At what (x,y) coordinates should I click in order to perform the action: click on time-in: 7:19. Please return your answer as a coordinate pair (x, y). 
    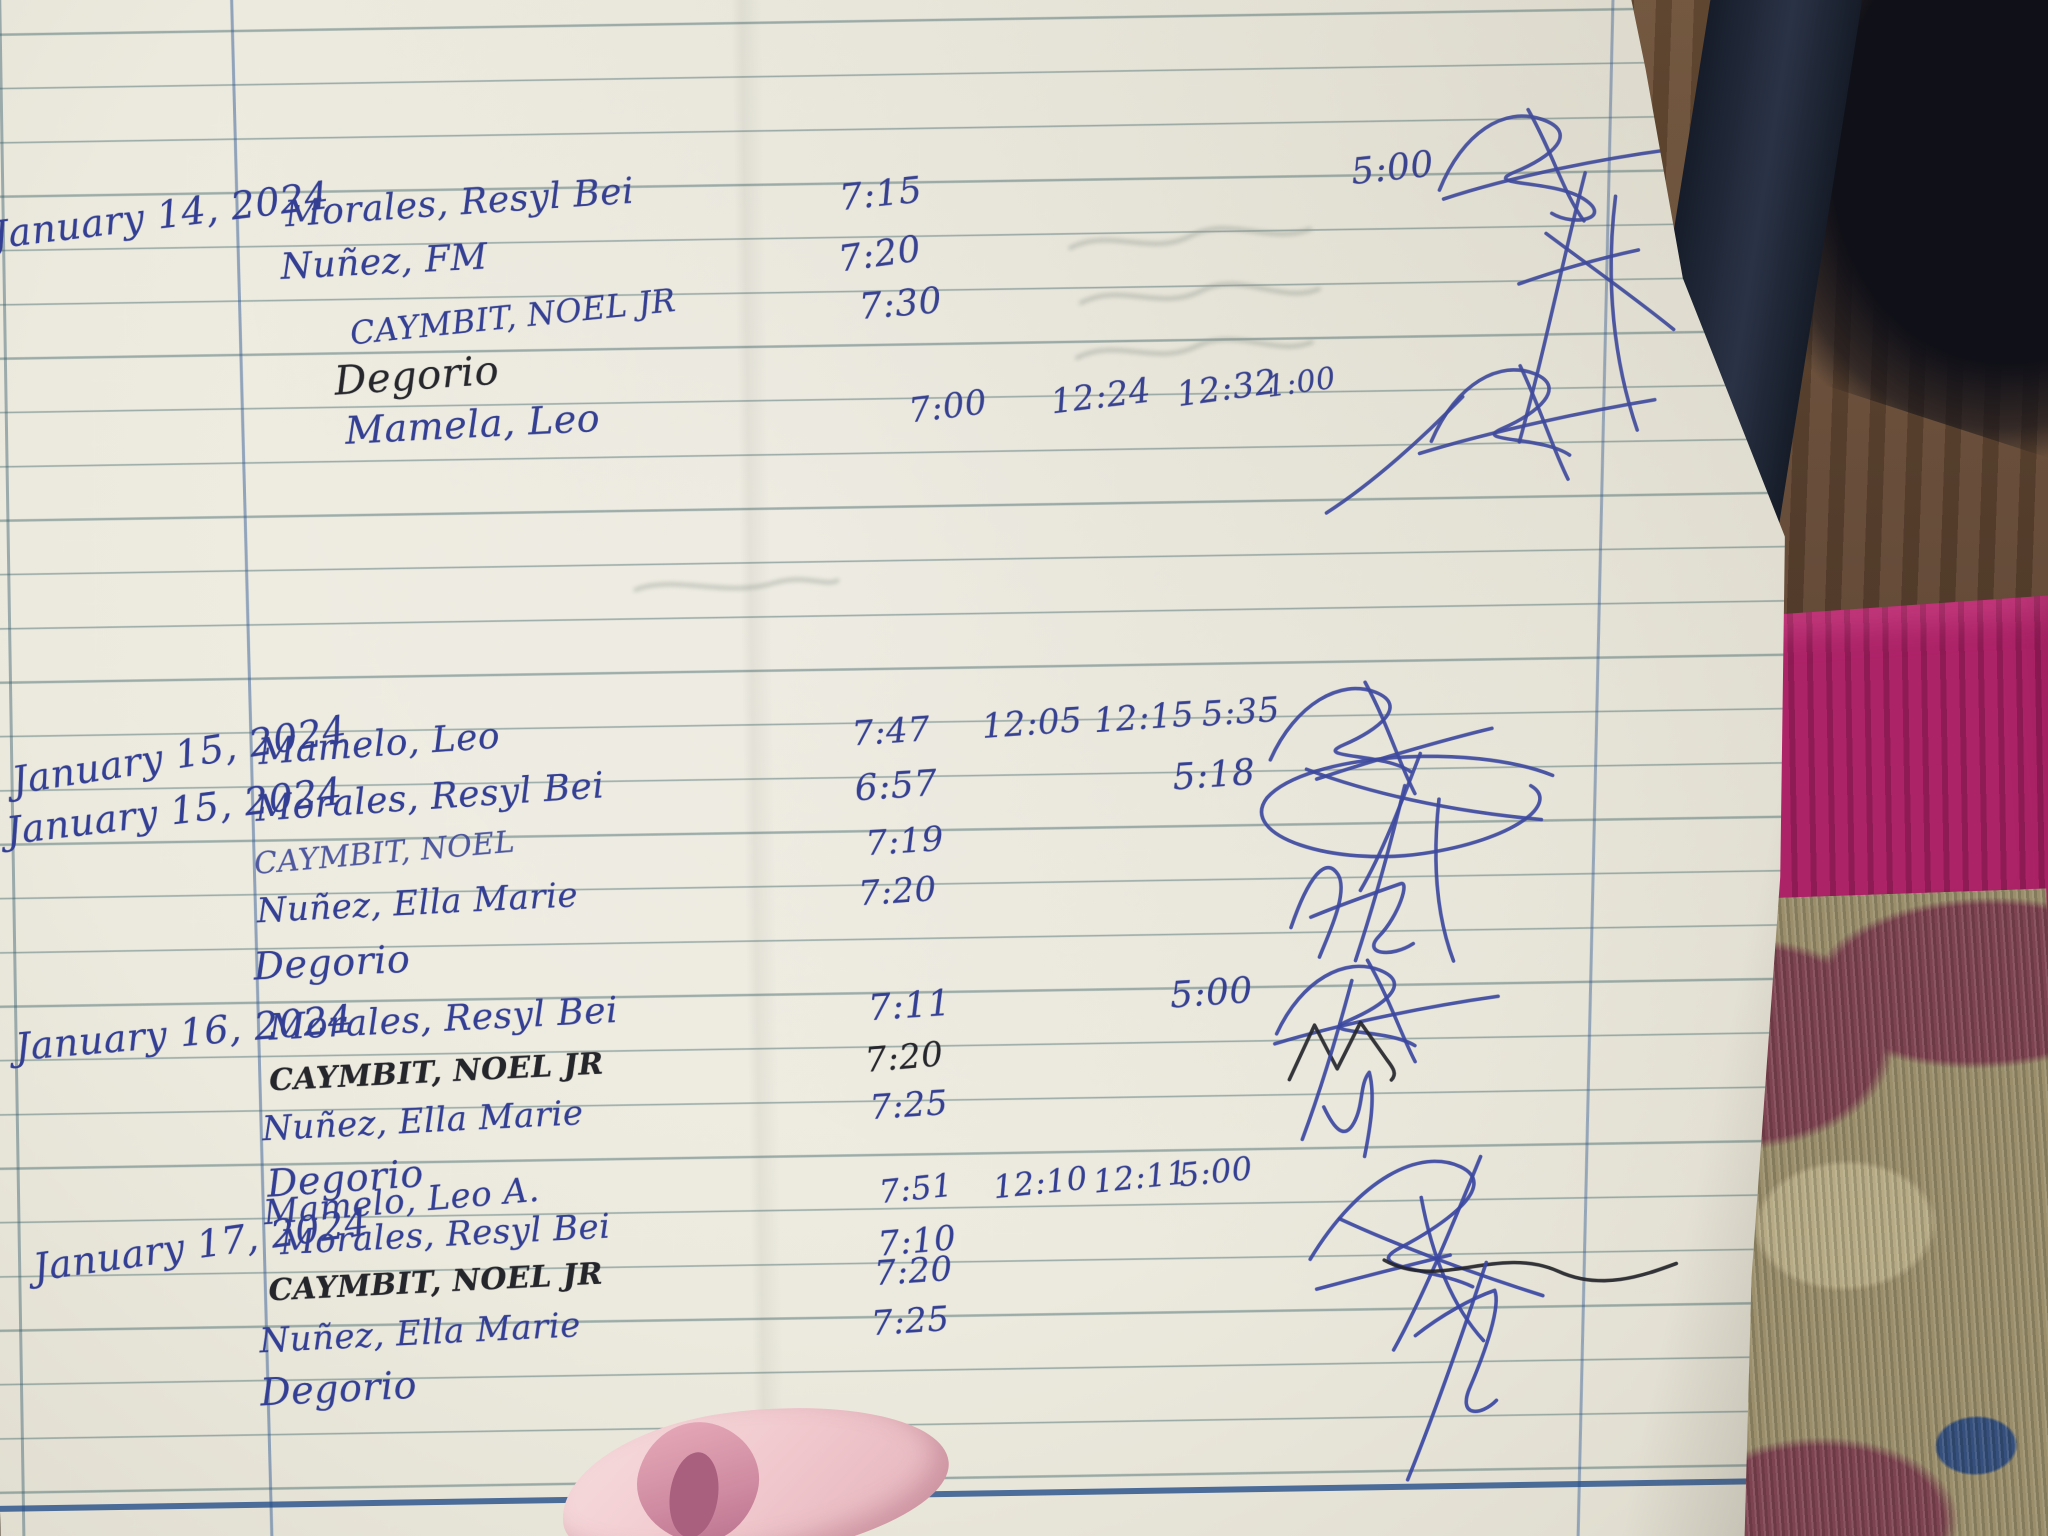
    Looking at the image, I should click on (905, 841).